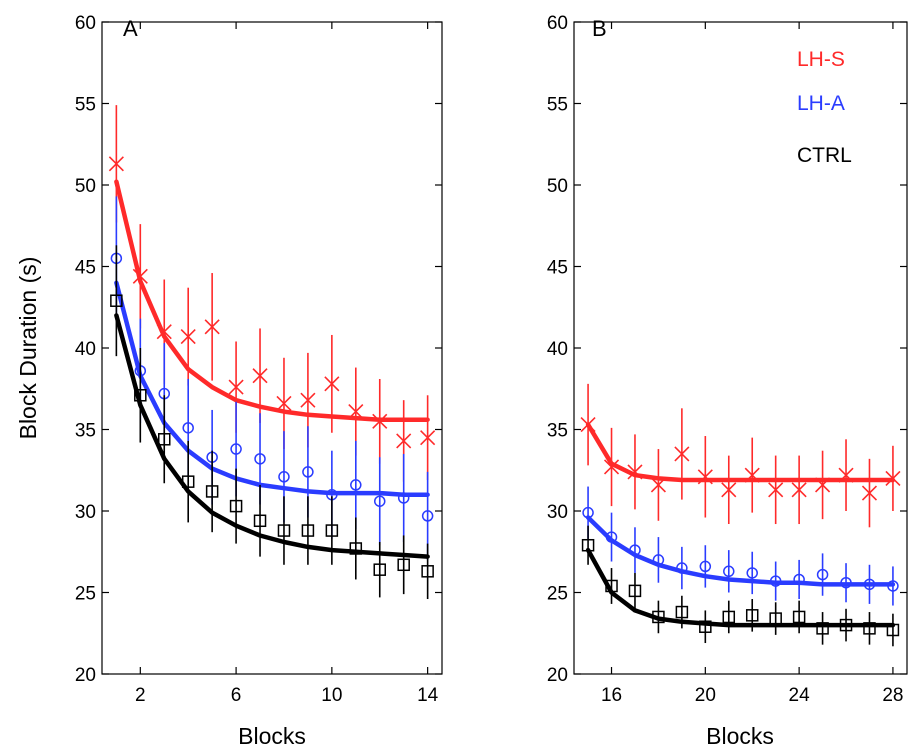  I want to click on panel-b-plot, so click(740, 515).